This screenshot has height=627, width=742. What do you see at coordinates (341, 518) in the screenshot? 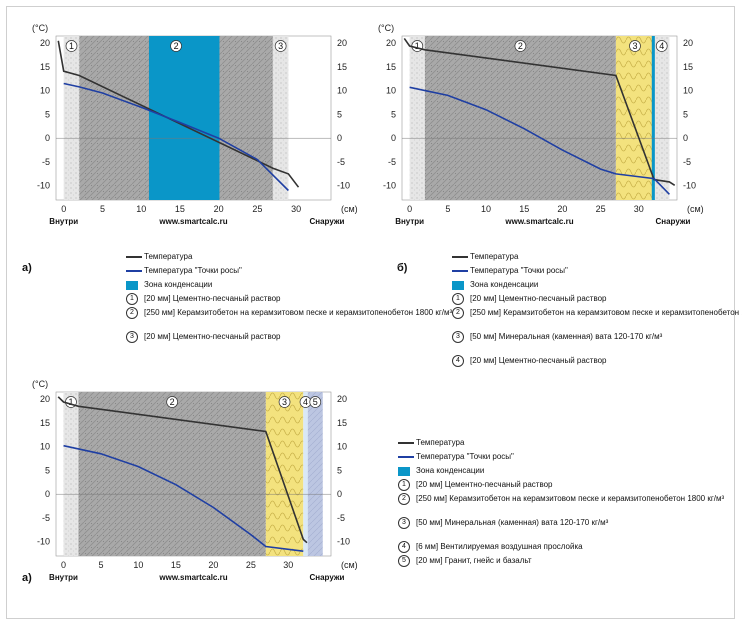
I see `y-tick-right: -5` at bounding box center [341, 518].